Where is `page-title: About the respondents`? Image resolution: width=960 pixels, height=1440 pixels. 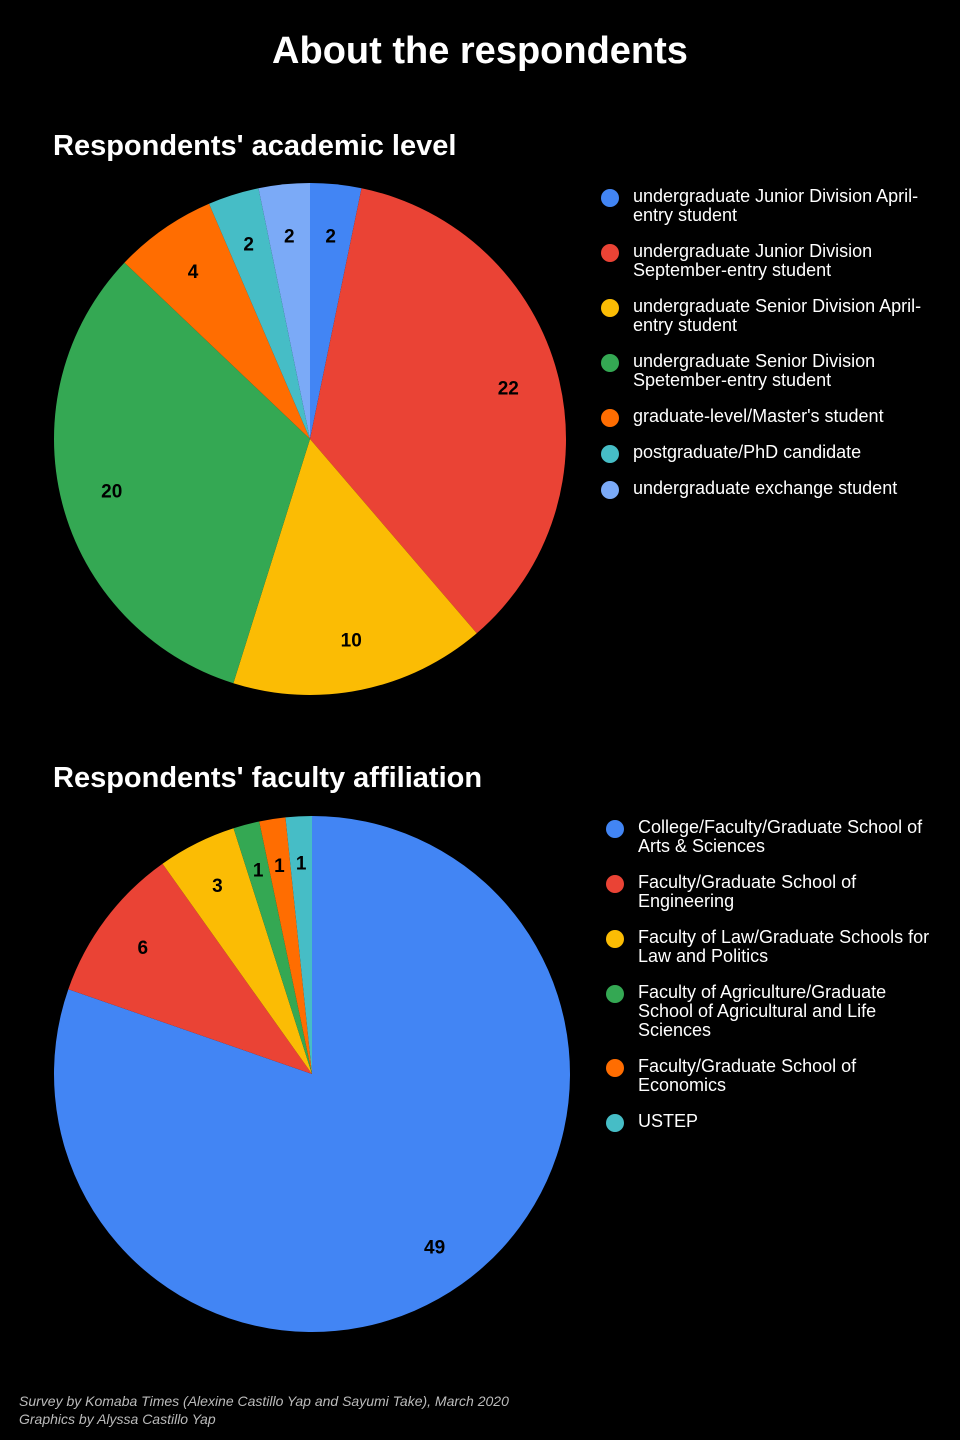
page-title: About the respondents is located at coordinates (480, 51).